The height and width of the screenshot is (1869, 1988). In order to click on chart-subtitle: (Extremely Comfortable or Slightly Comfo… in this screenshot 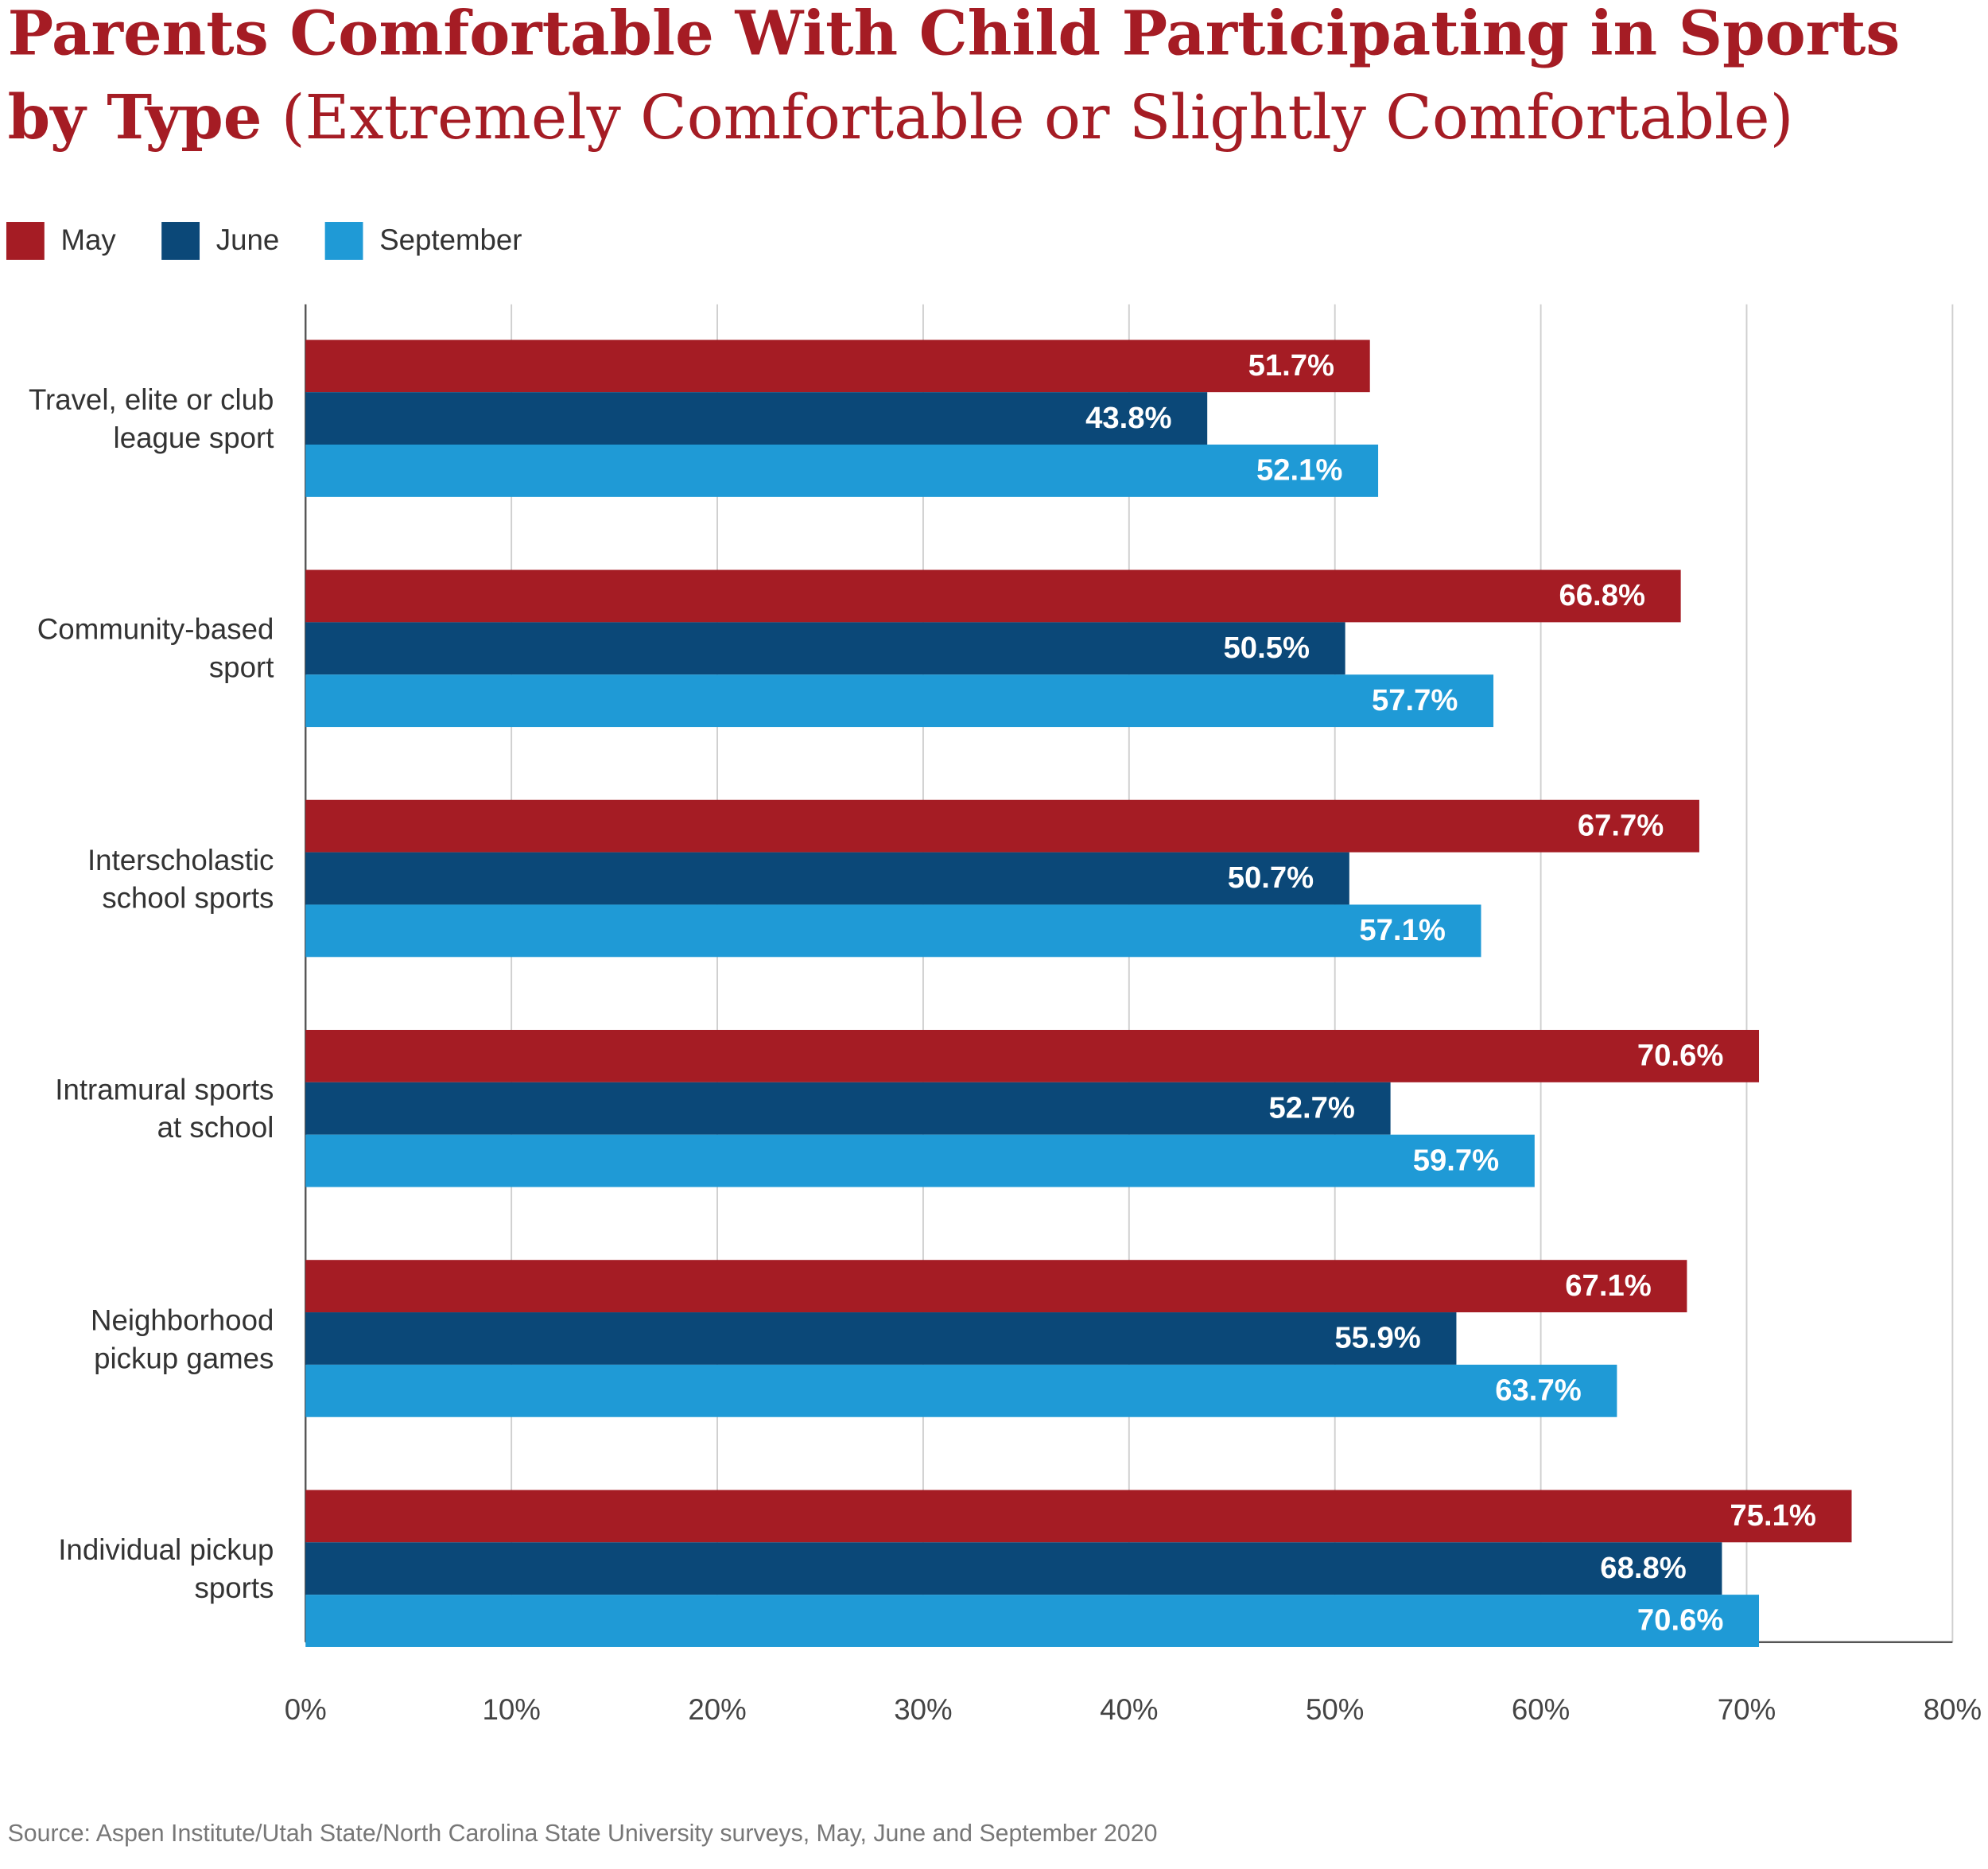, I will do `click(1037, 117)`.